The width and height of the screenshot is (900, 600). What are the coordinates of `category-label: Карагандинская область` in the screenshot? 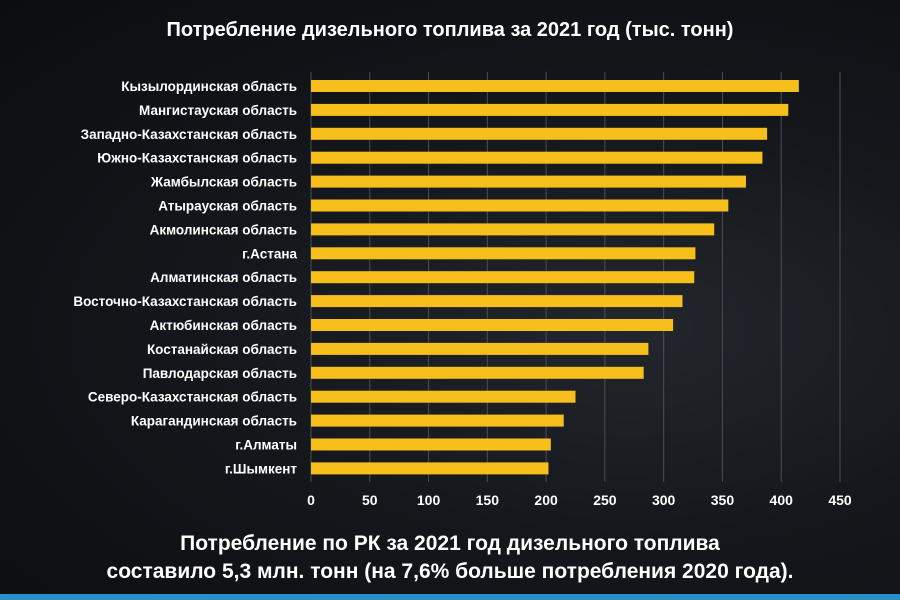 It's located at (214, 421).